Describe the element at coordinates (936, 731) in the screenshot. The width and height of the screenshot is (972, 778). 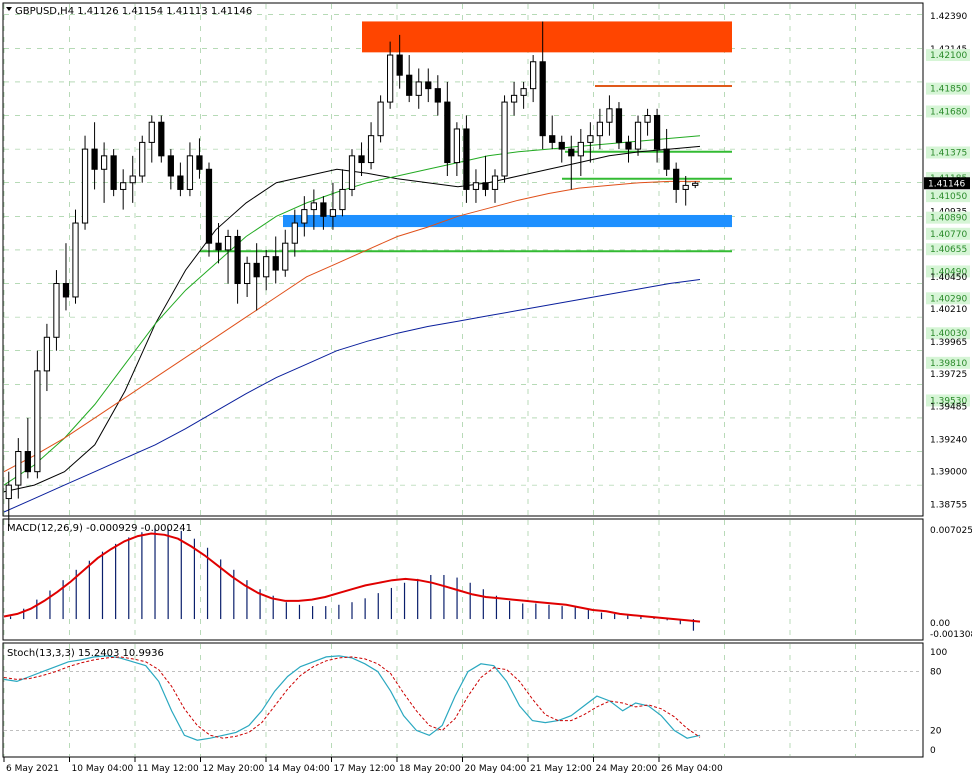
I see `stoch-axis-label: 20` at that location.